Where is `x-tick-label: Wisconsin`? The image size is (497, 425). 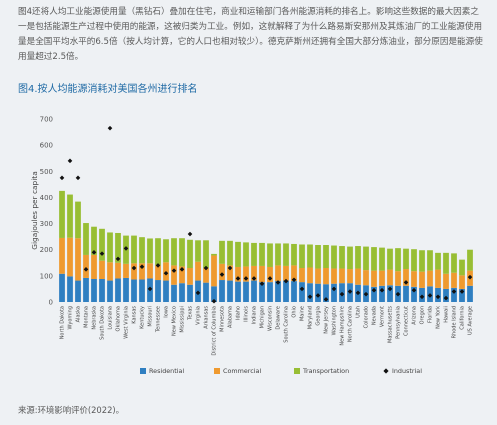
x-tick-label: Wisconsin is located at coordinates (271, 318).